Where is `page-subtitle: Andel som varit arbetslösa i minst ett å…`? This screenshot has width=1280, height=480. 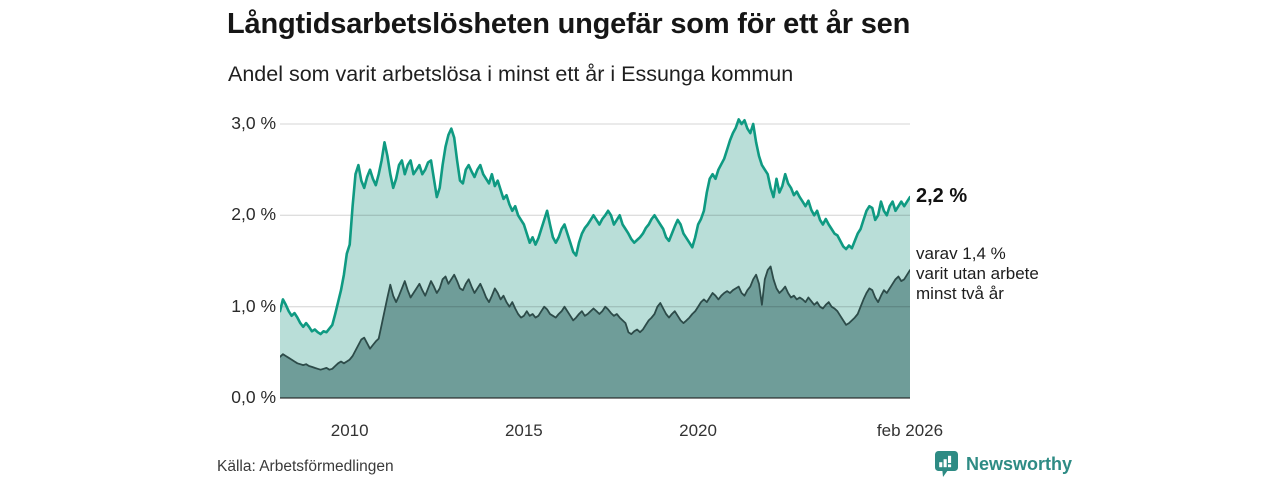 page-subtitle: Andel som varit arbetslösa i minst ett å… is located at coordinates (511, 74).